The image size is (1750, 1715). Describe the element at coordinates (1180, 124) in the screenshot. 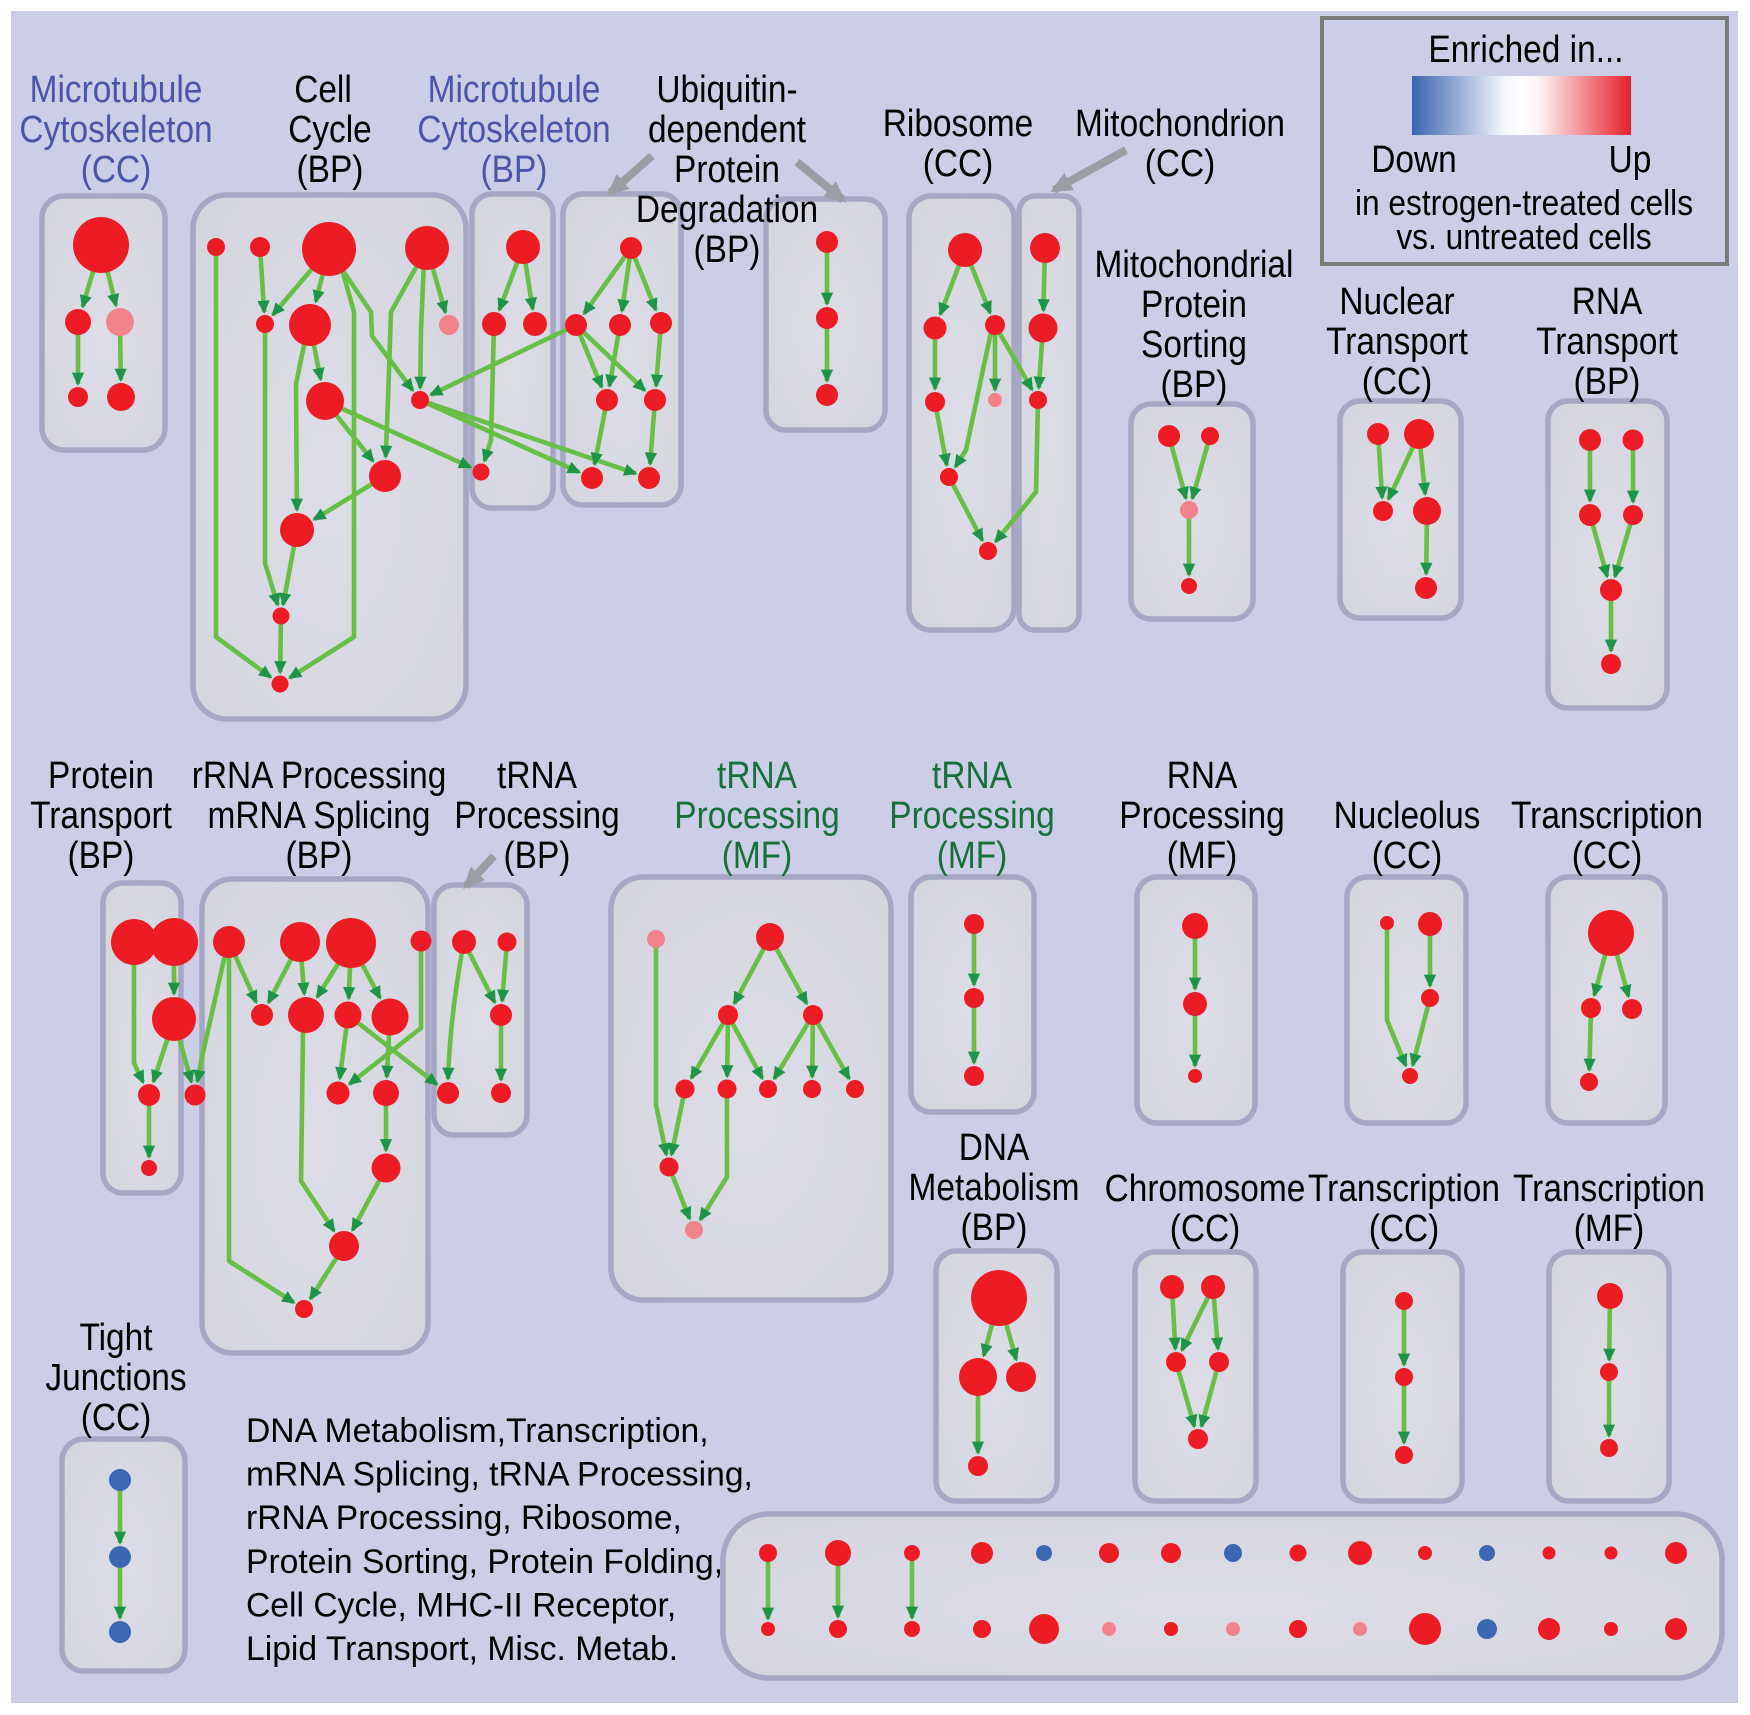

I see `svg-text: Mitochondrion` at that location.